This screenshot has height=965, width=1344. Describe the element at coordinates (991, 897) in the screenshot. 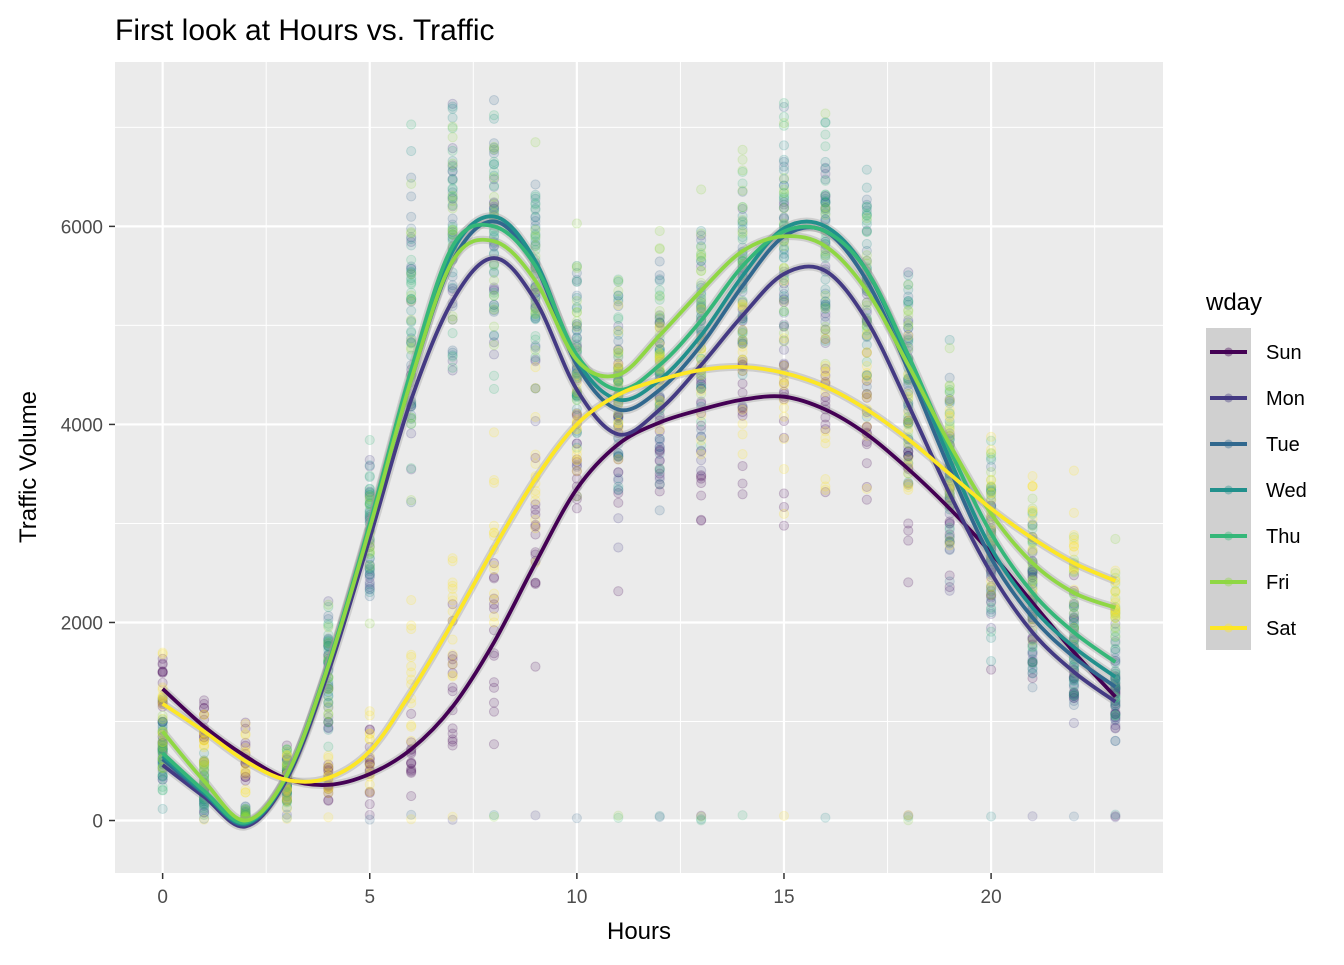

I see `x-tick-label: 20` at that location.